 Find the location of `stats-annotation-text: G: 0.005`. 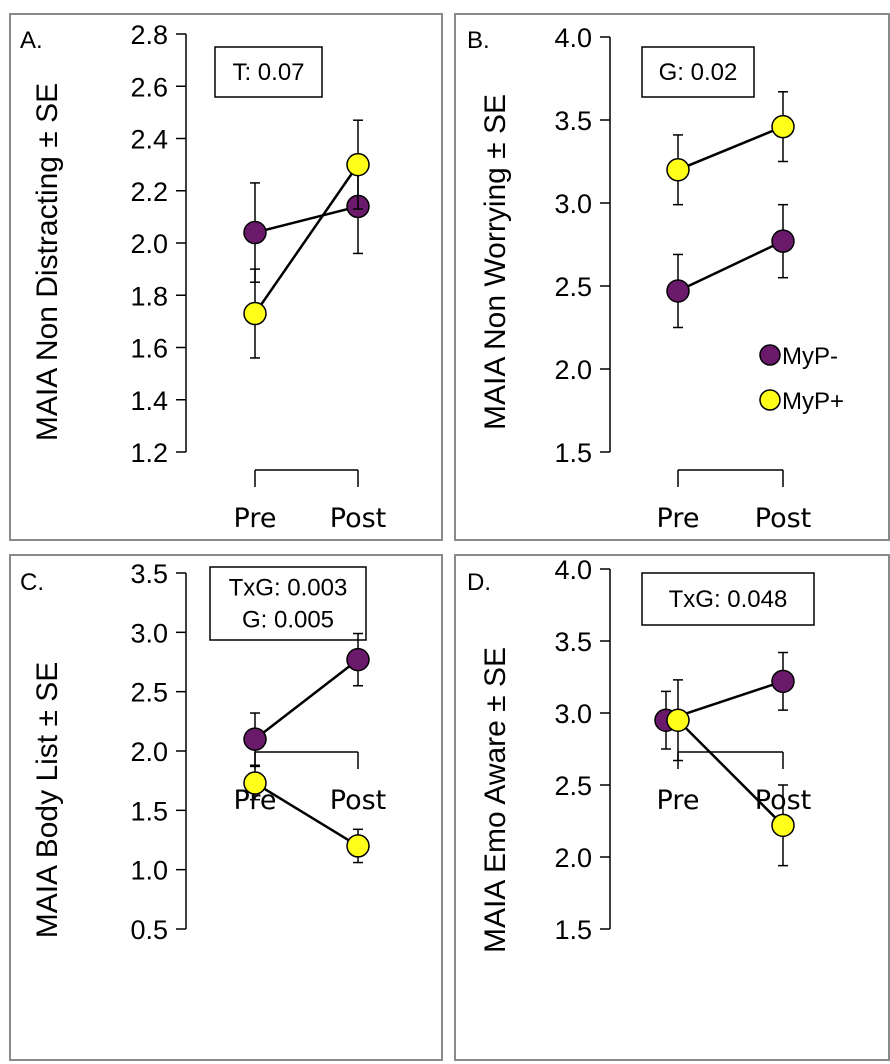

stats-annotation-text: G: 0.005 is located at coordinates (288, 620).